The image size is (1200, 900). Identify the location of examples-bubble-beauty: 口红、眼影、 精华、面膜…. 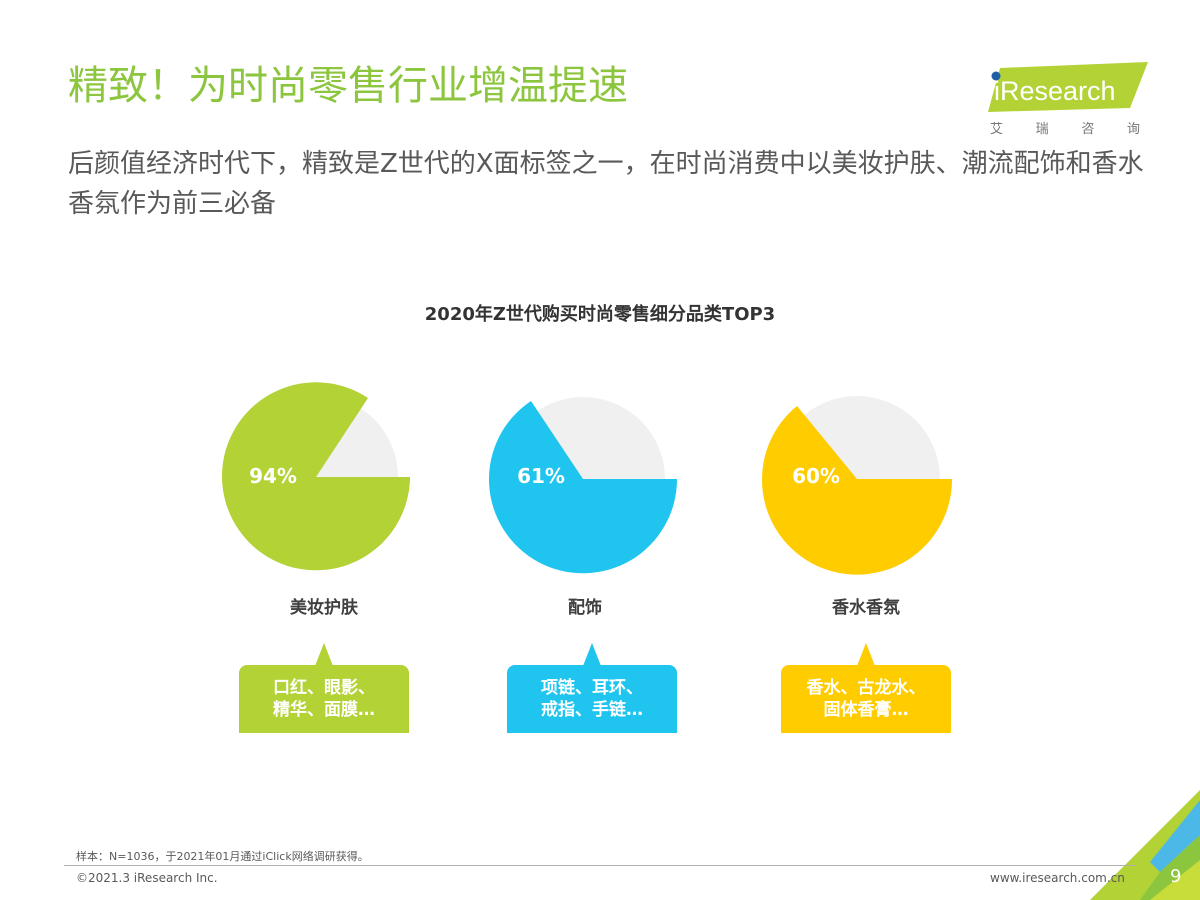
(324, 688).